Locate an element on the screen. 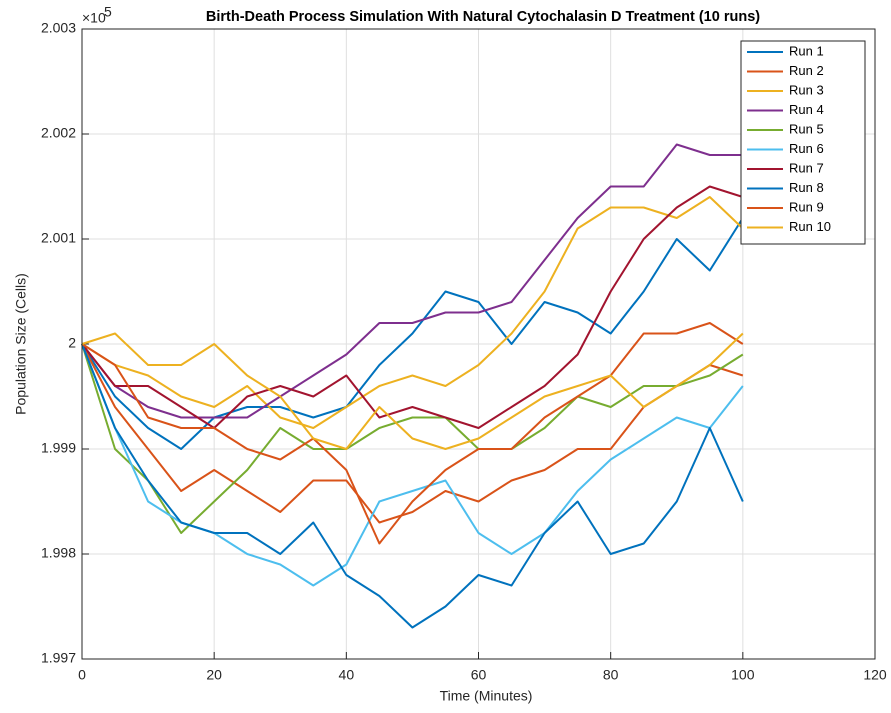 The width and height of the screenshot is (891, 713). y-tick-label: 2.002 is located at coordinates (58, 133).